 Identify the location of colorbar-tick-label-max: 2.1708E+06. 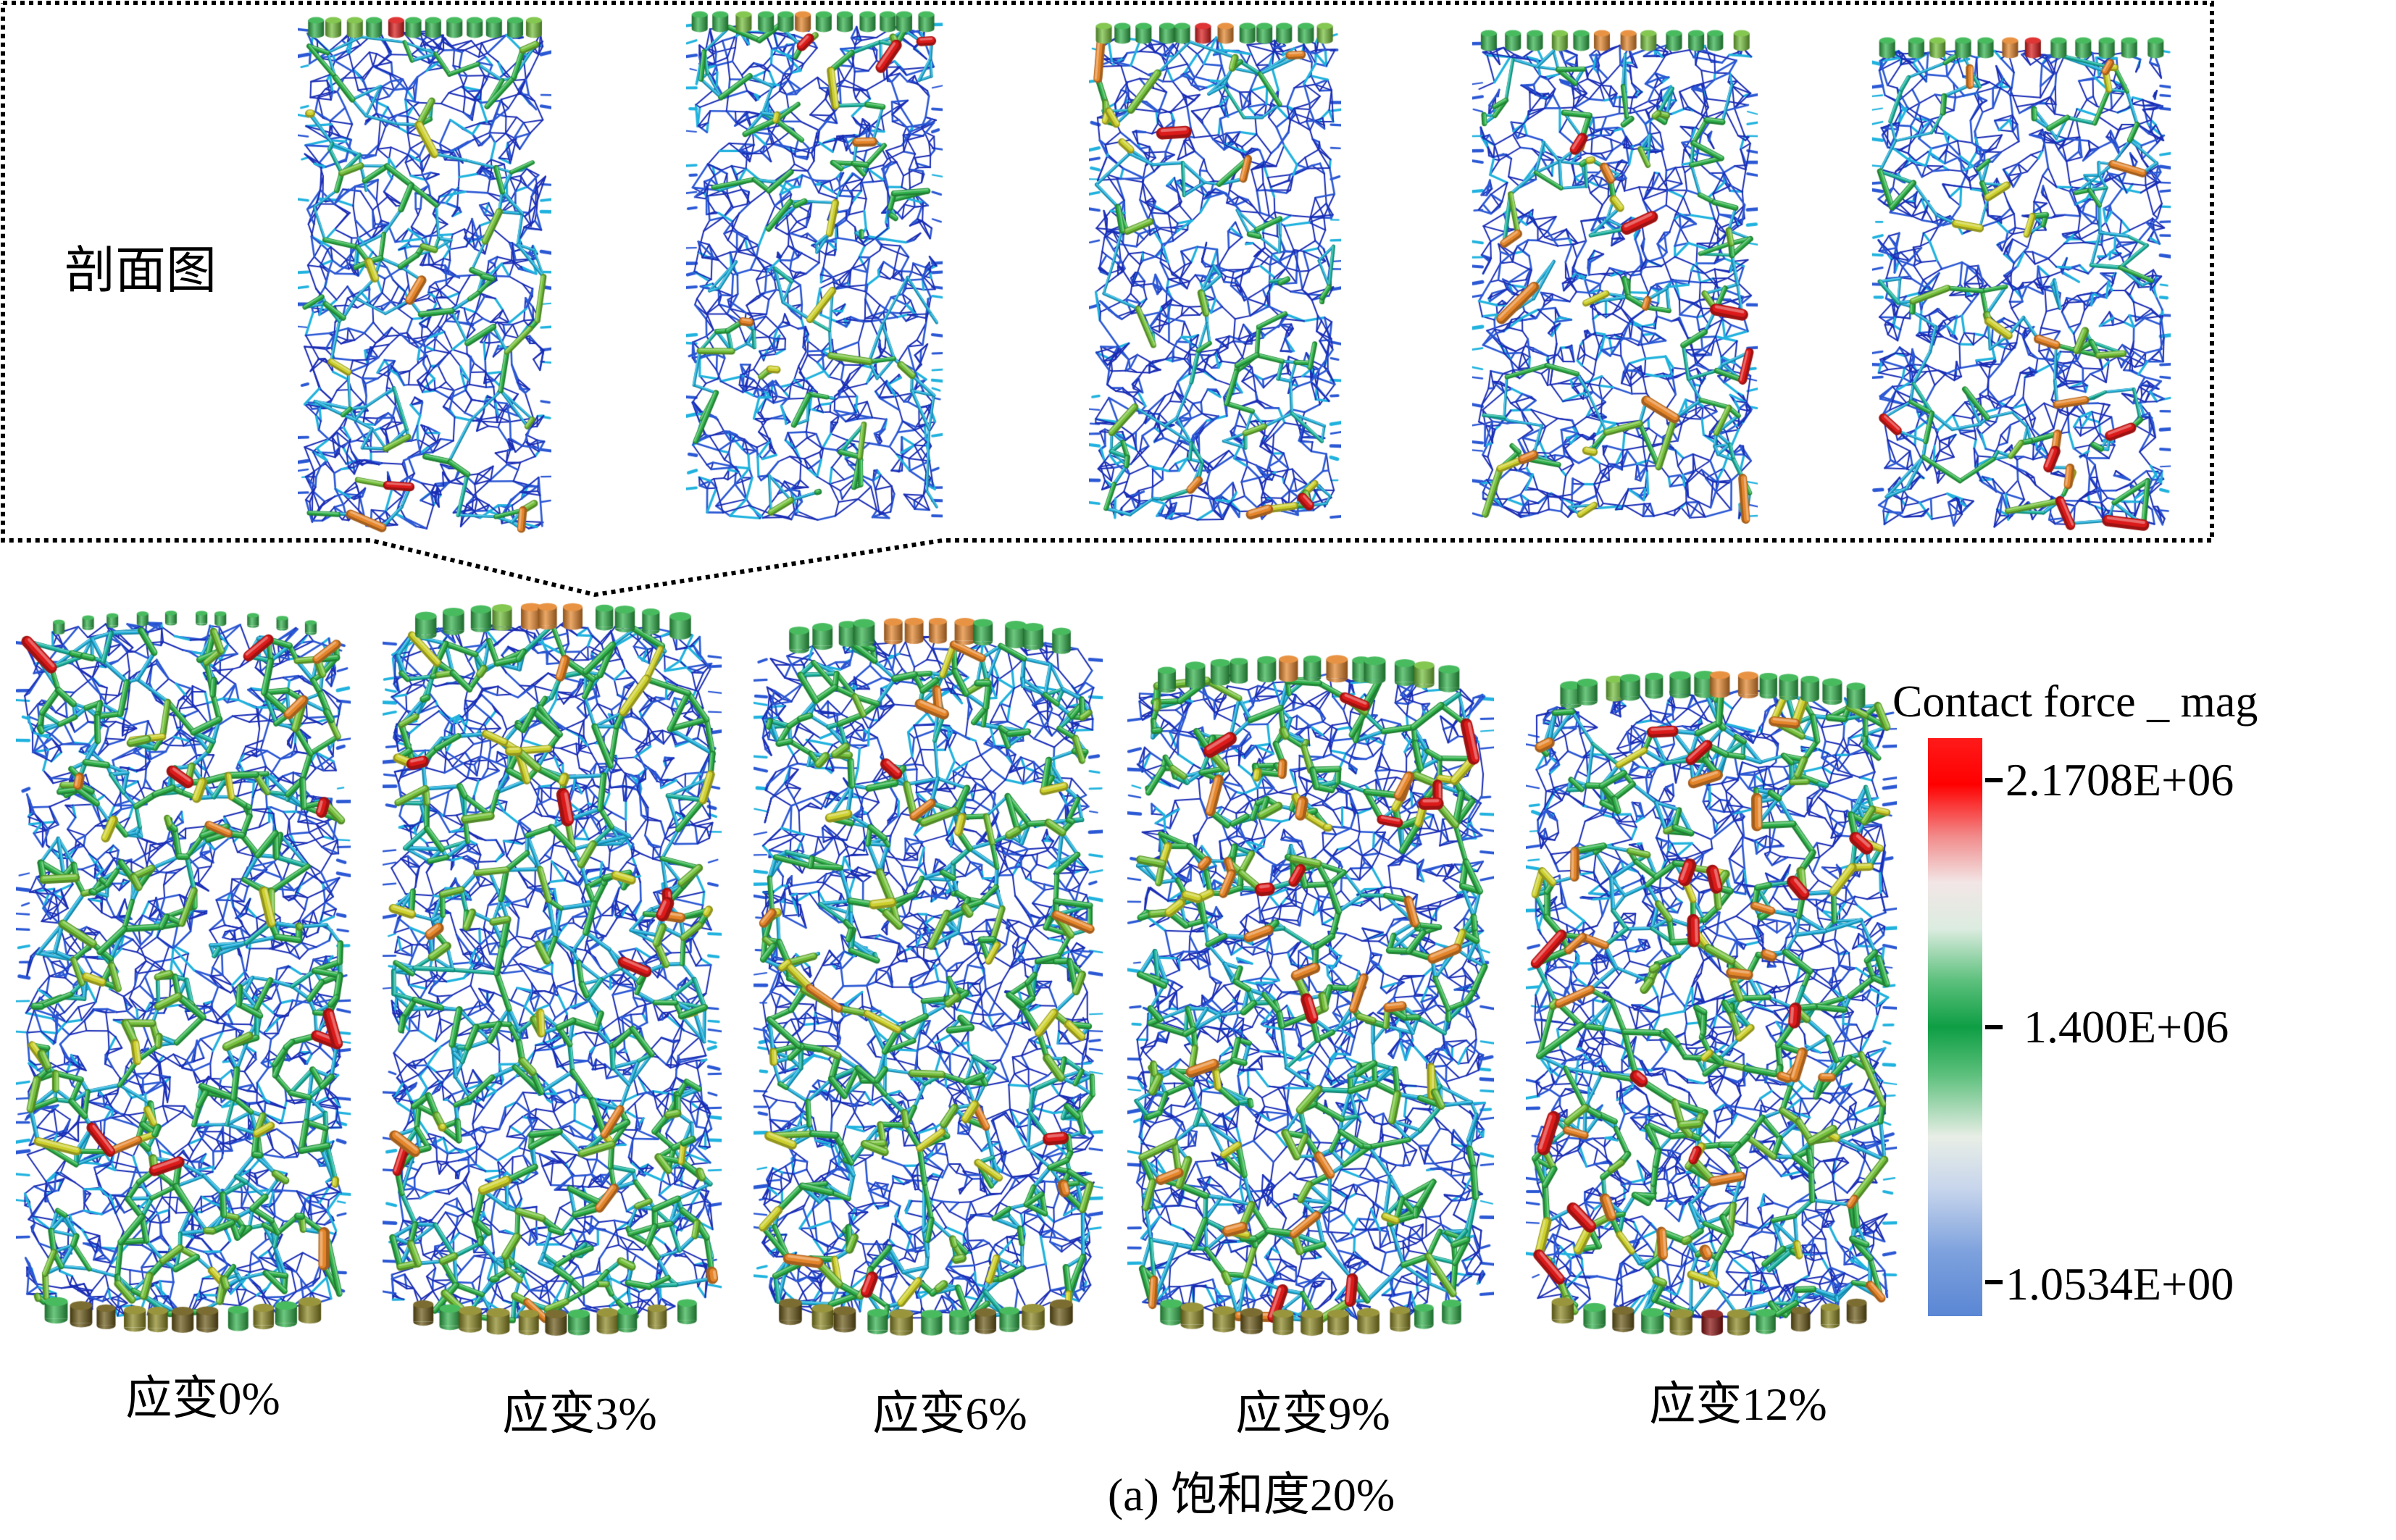
(2119, 779).